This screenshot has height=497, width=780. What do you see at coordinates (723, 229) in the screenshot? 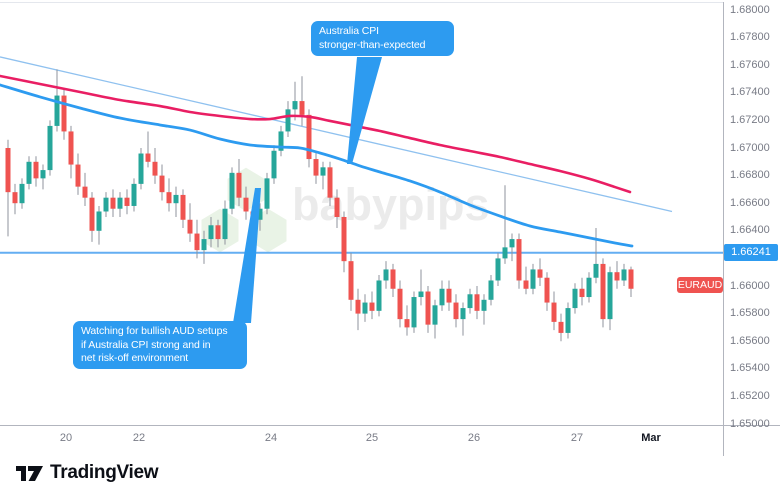
I see `axis-separator-vertical` at bounding box center [723, 229].